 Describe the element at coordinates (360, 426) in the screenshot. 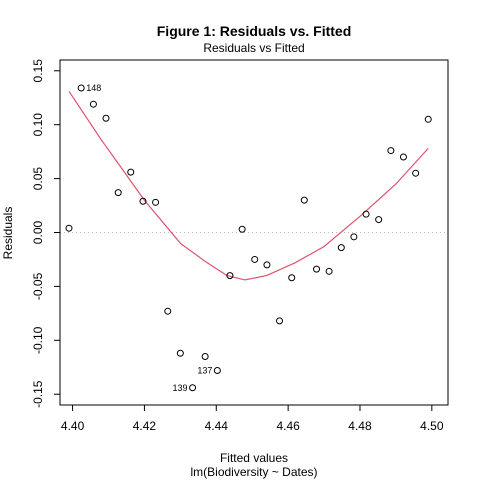

I see `x-tick-label: 4.48` at that location.